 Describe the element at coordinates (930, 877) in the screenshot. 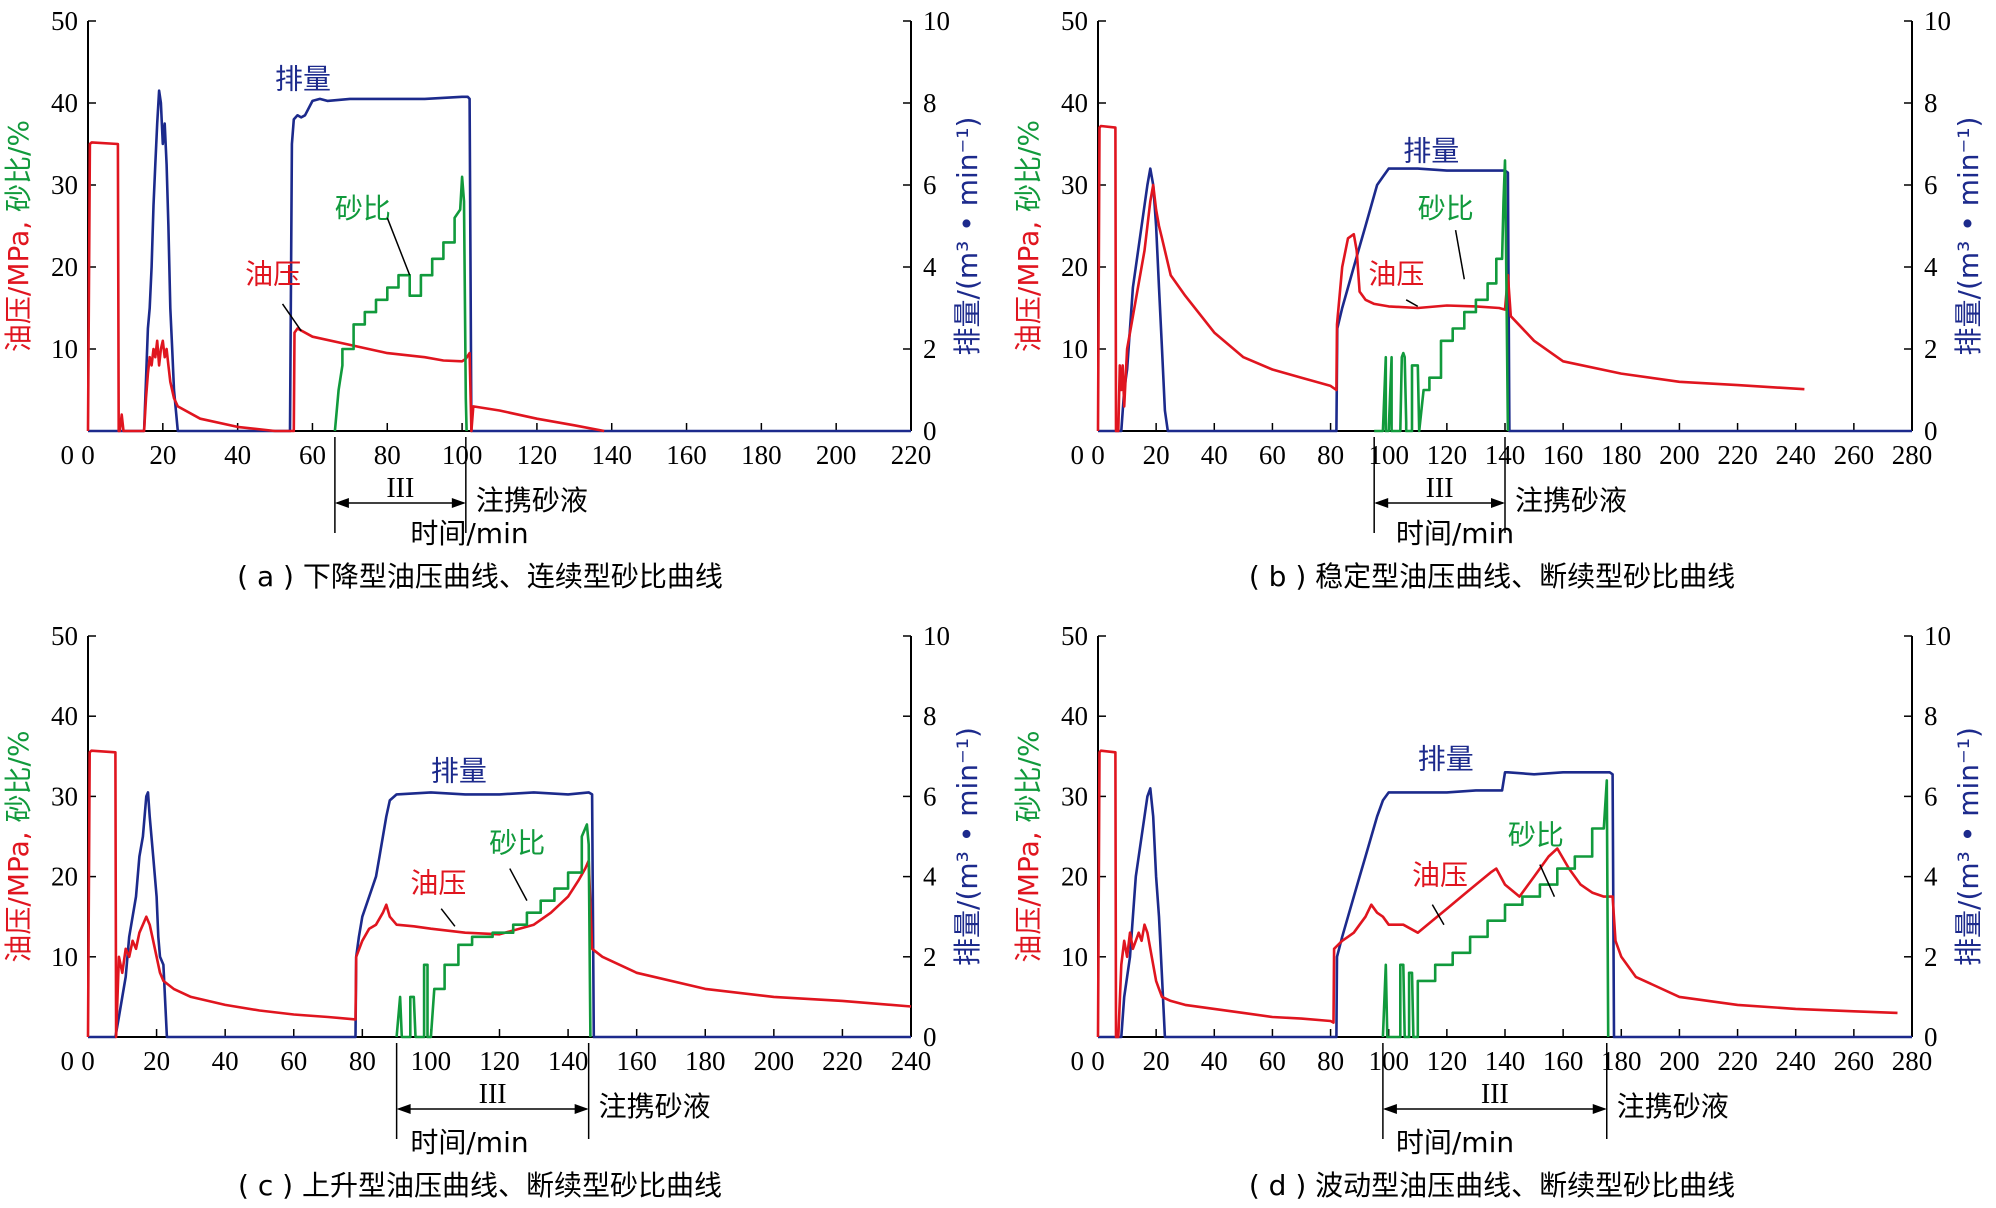

I see `y-right-tick-label: 4` at that location.